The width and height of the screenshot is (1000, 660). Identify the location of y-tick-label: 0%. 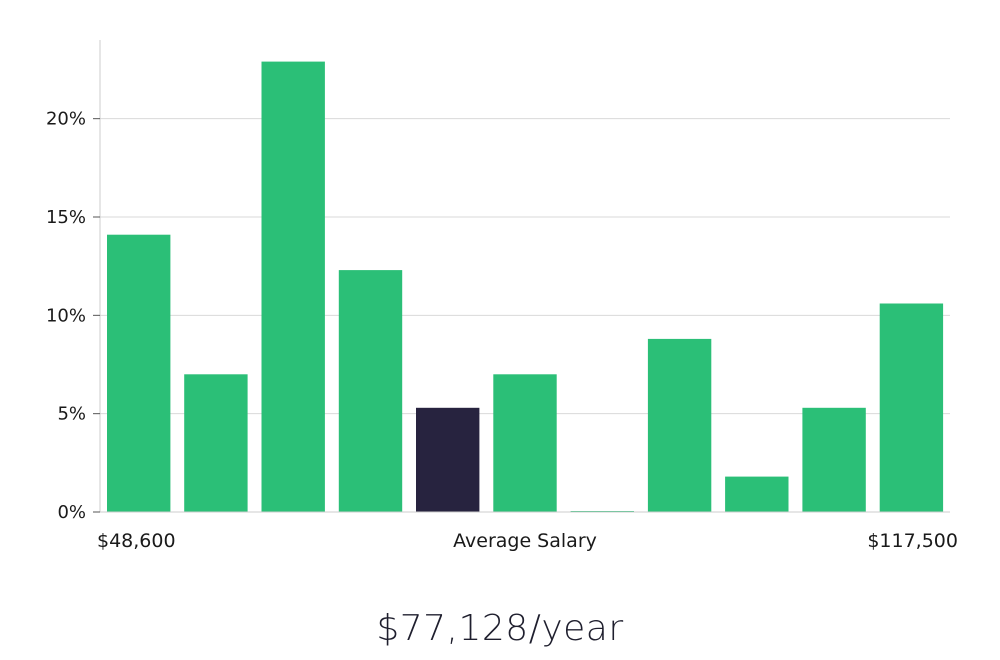
(71, 512).